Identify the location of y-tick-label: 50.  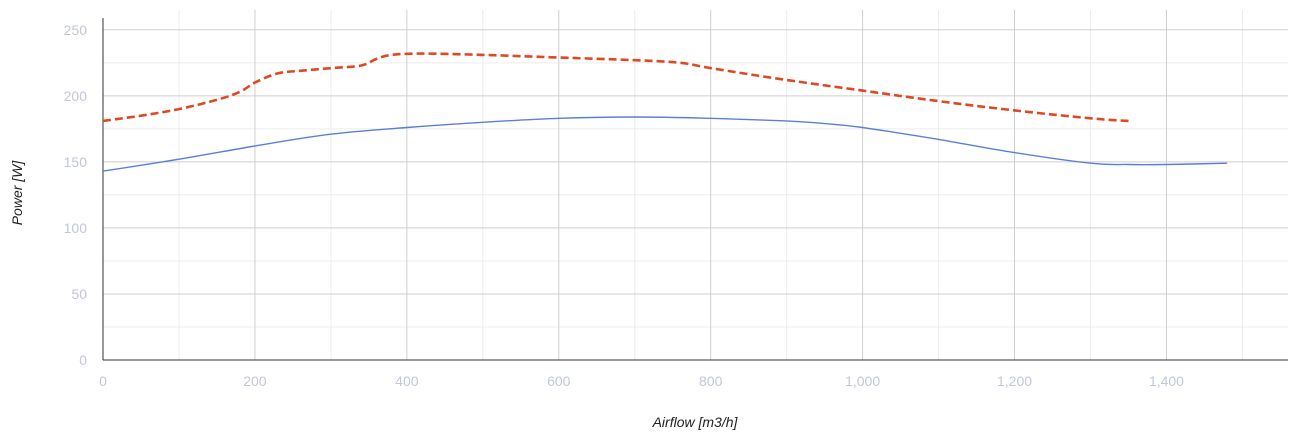
(79, 294).